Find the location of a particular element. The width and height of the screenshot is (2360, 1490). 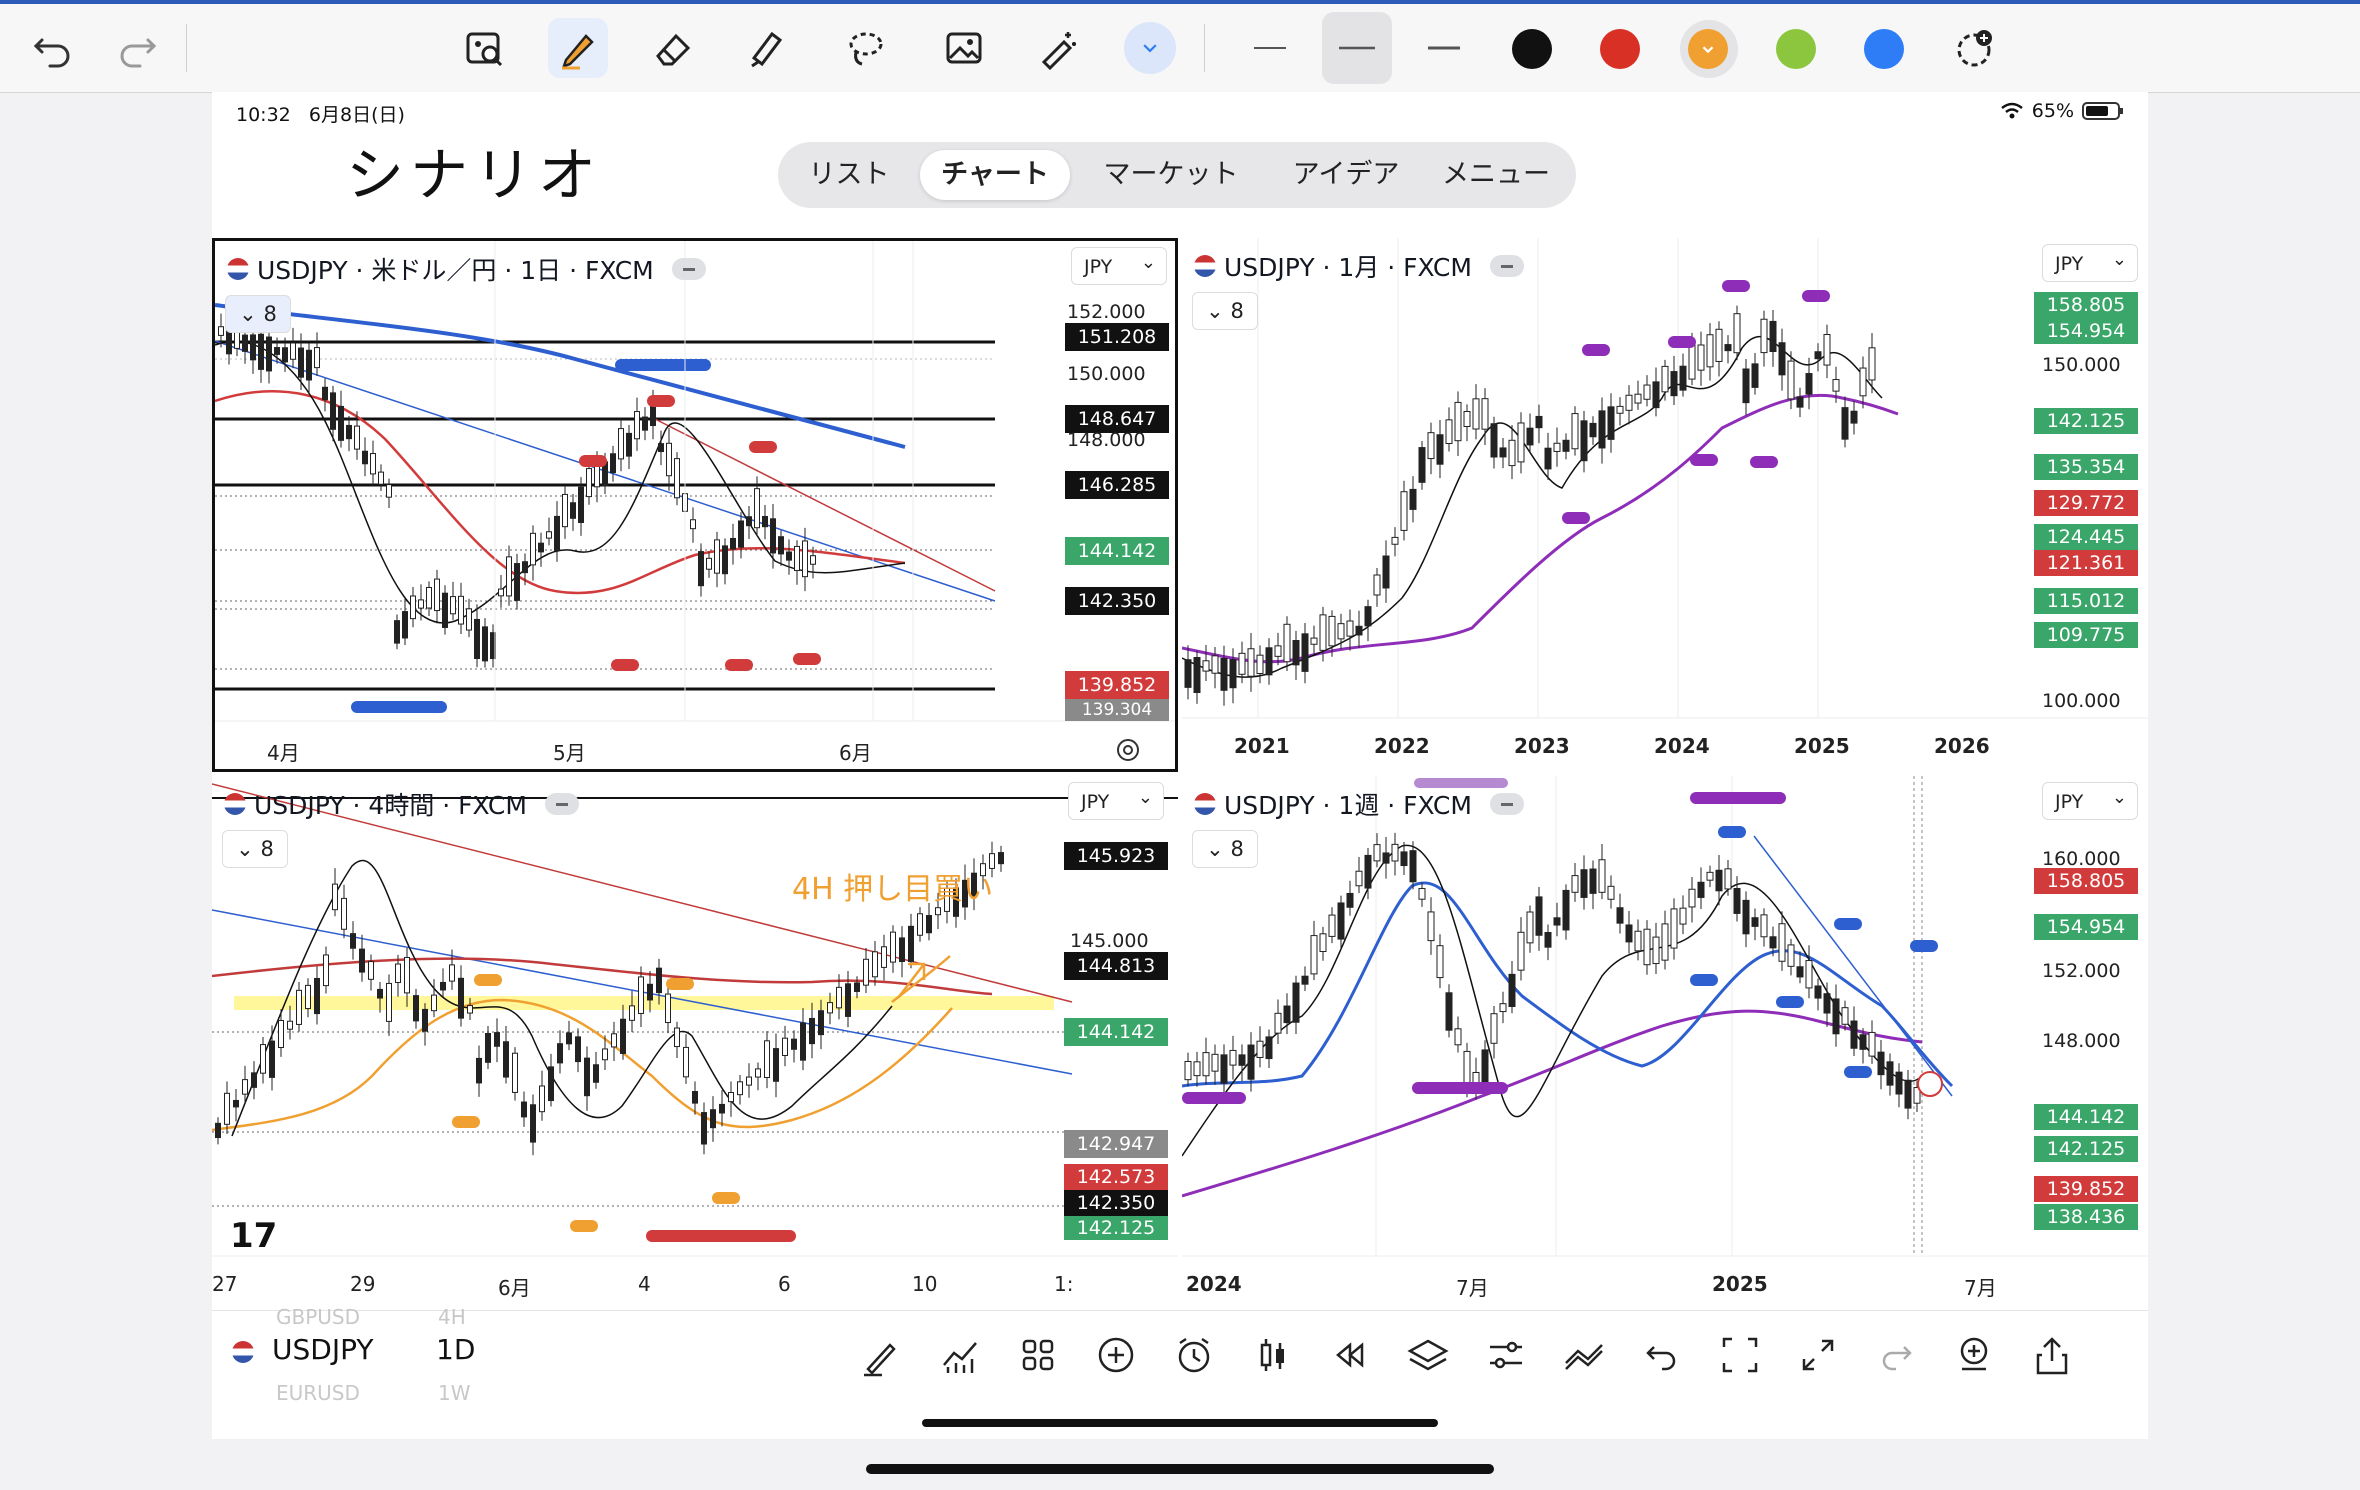

image-icon is located at coordinates (964, 48).